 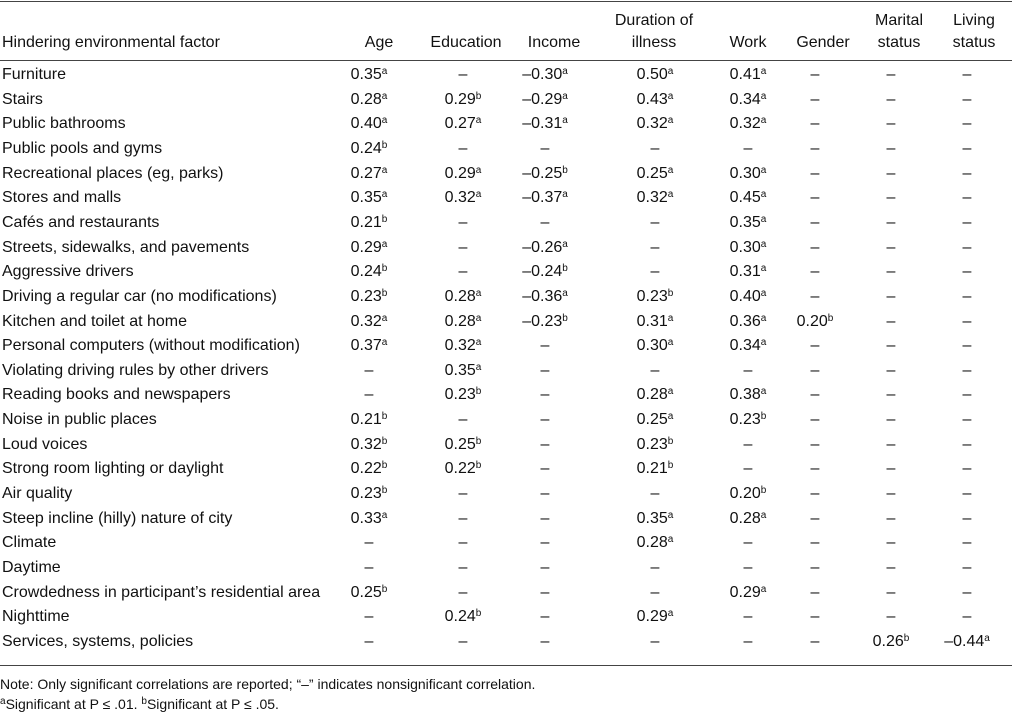 What do you see at coordinates (64, 124) in the screenshot?
I see `row-label: Public bathrooms` at bounding box center [64, 124].